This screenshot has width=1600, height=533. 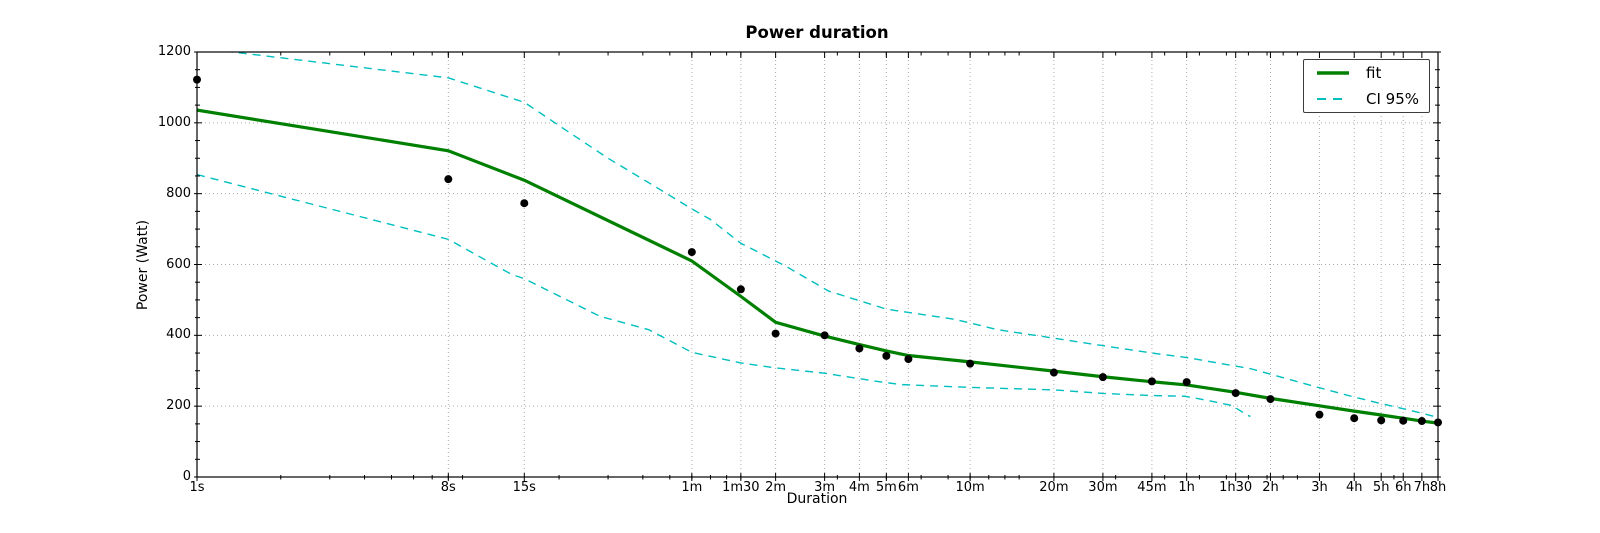 What do you see at coordinates (1319, 487) in the screenshot?
I see `x-tick-label: 3h` at bounding box center [1319, 487].